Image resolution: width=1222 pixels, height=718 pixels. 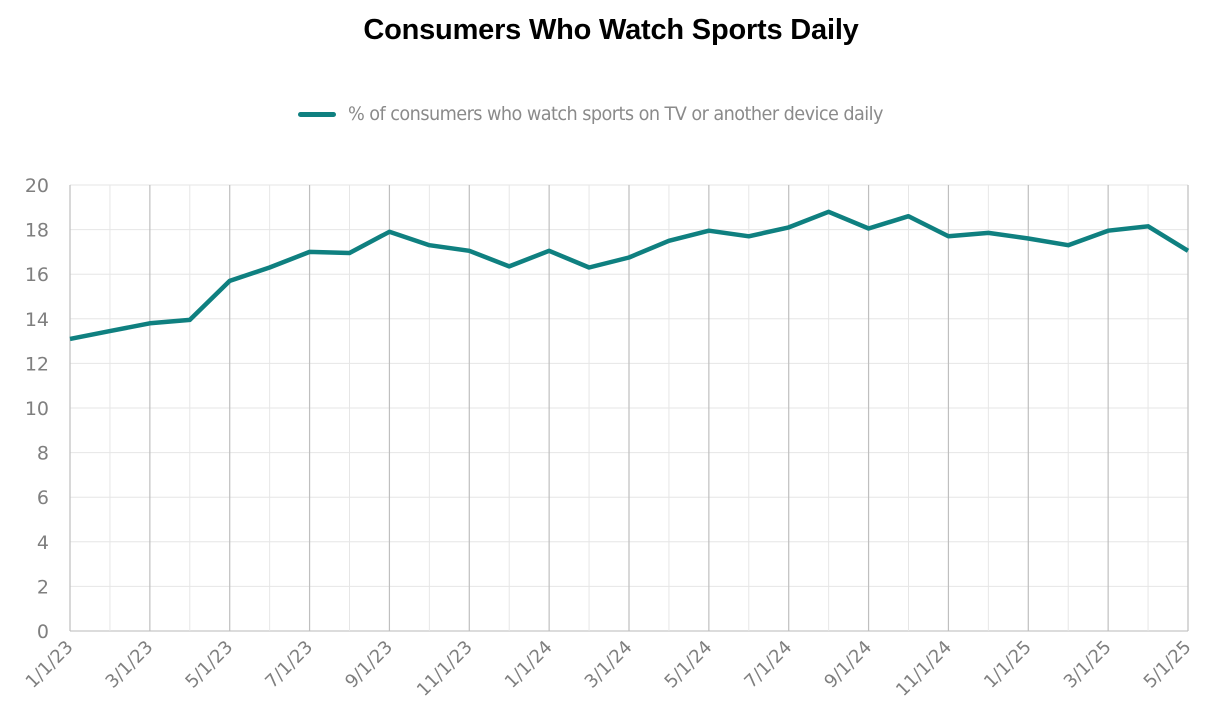 I want to click on y-tick-label: 12, so click(x=37, y=364).